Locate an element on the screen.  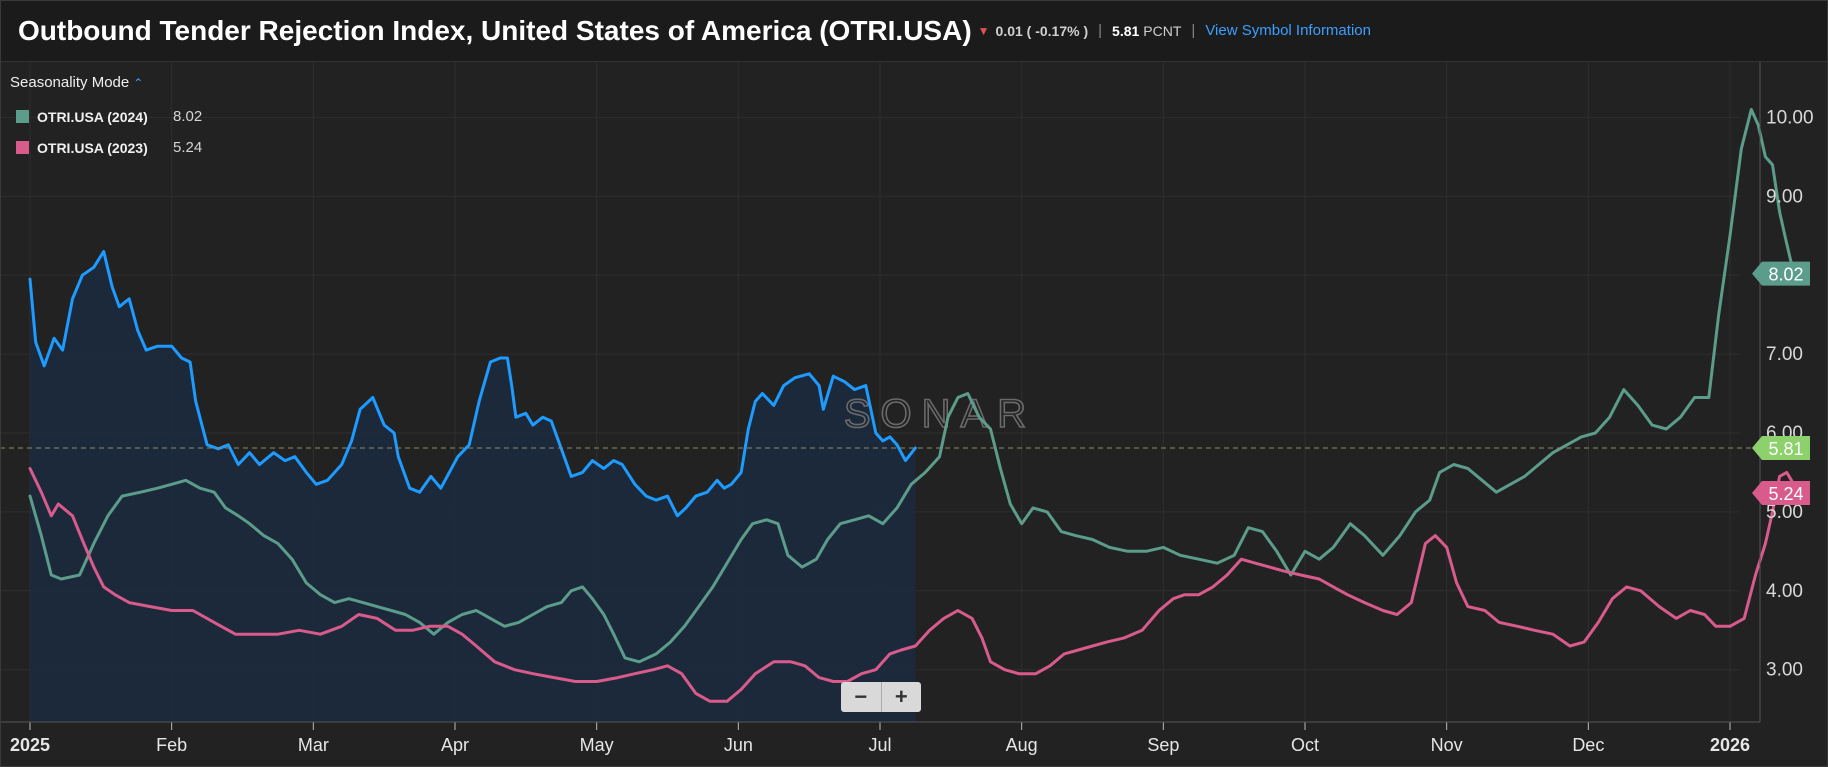
x-tick-label: May is located at coordinates (597, 745).